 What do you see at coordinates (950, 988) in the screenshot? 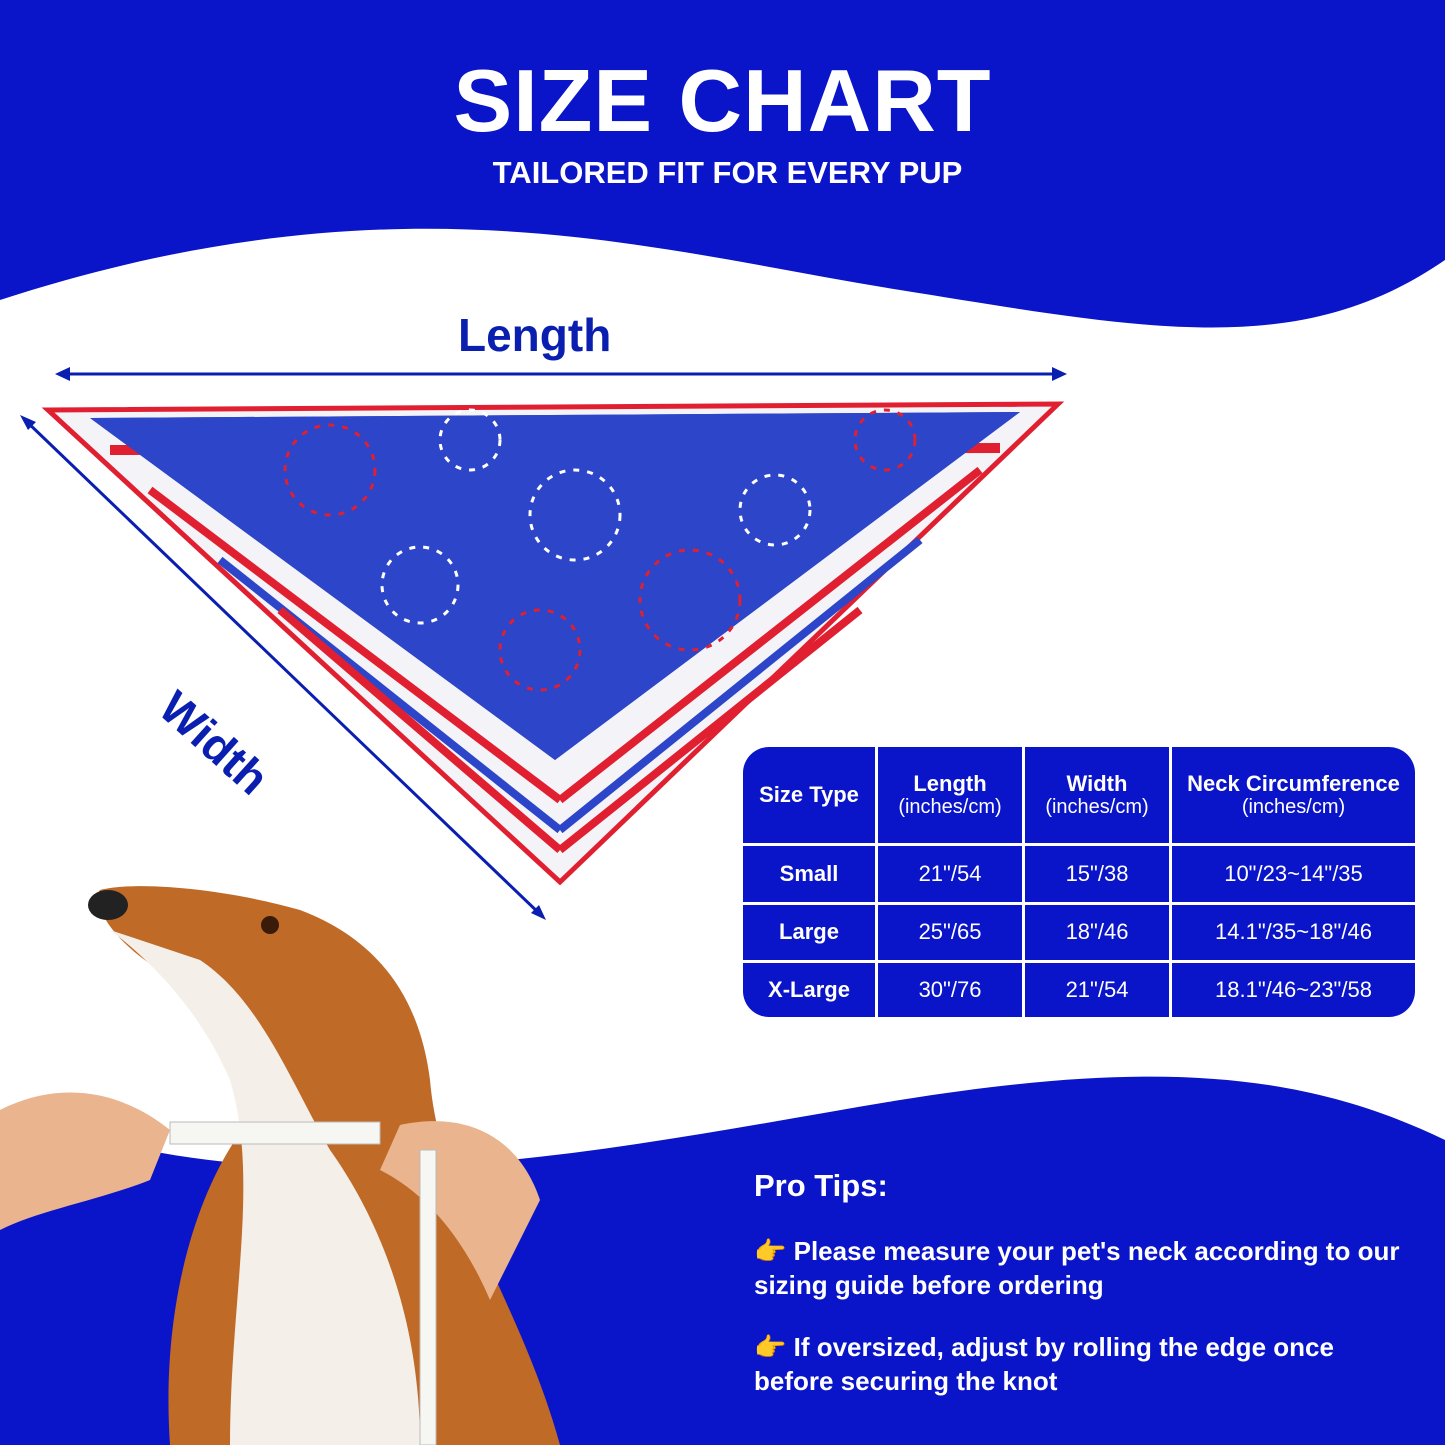
I see `cell-length: 30"/76` at bounding box center [950, 988].